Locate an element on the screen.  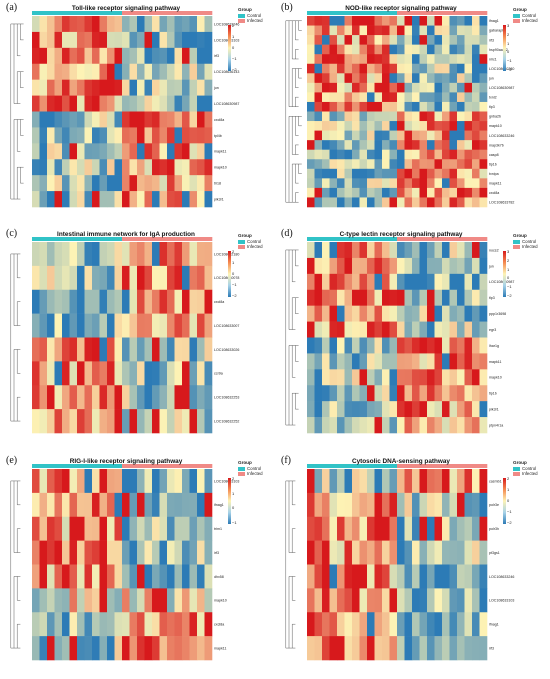
row-label: mapk11 is located at coordinates (220, 152).